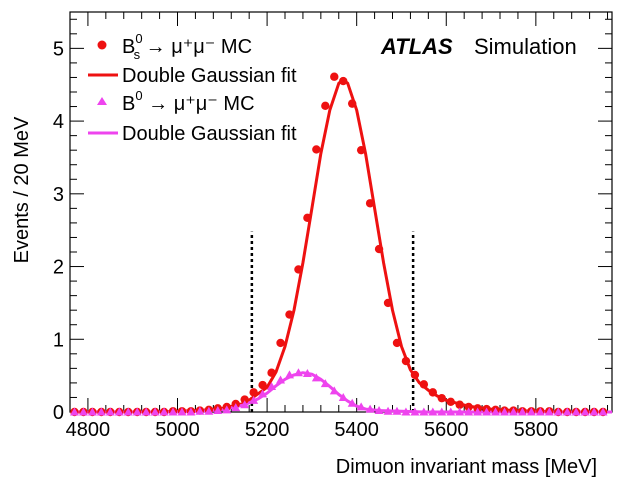 The width and height of the screenshot is (625, 480). I want to click on y-axis-title: Events / 20 MeV, so click(22, 189).